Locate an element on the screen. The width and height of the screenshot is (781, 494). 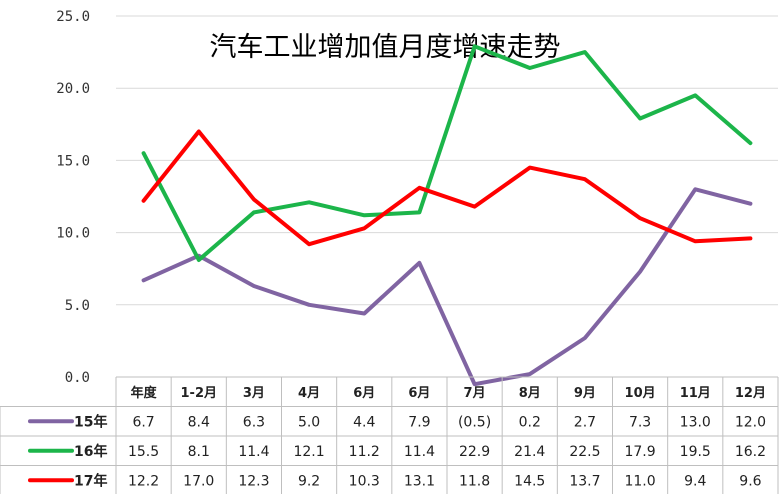
table-value-cell: 10.3 is located at coordinates (364, 481).